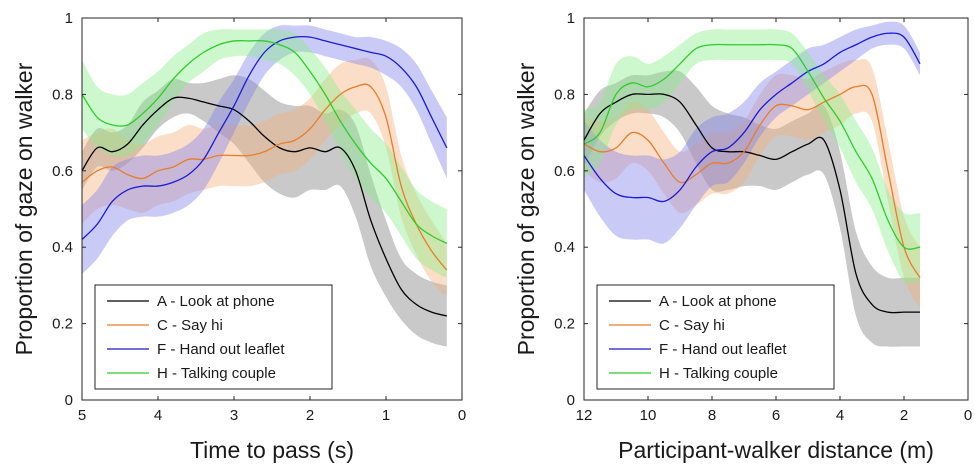  I want to click on x-tick-label: 6, so click(776, 415).